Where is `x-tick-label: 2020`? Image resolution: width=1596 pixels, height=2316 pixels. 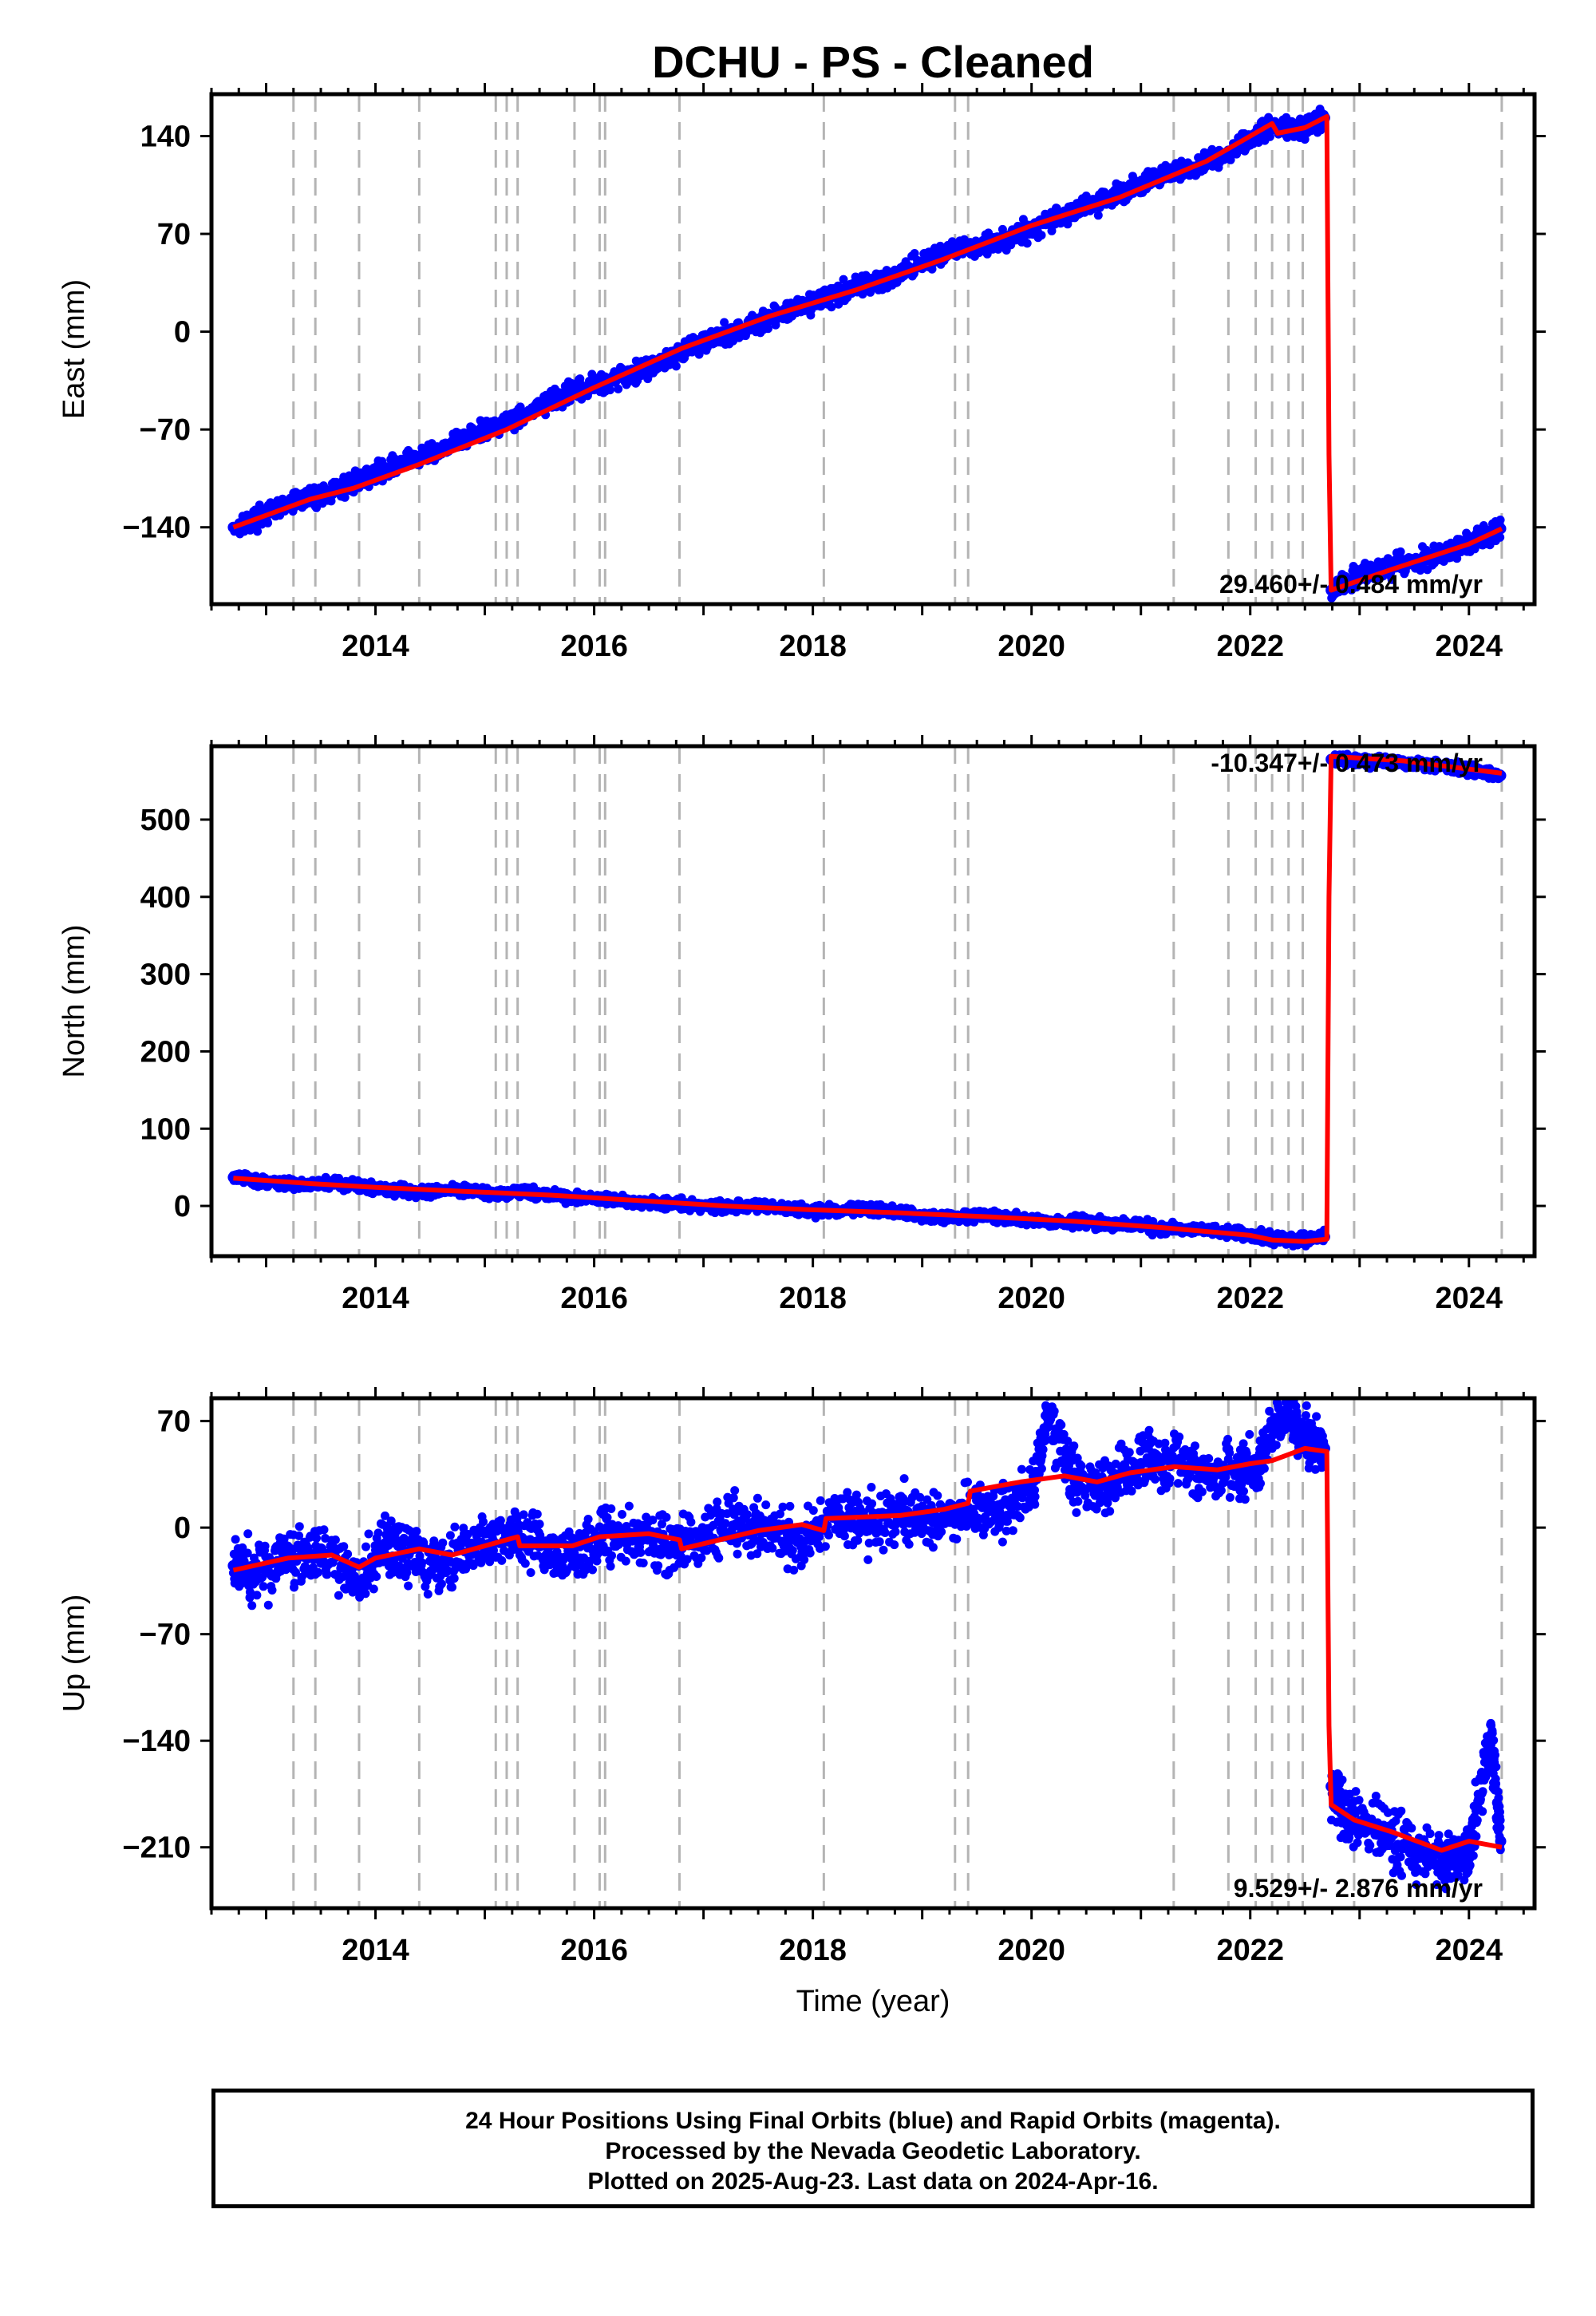 x-tick-label: 2020 is located at coordinates (1031, 646).